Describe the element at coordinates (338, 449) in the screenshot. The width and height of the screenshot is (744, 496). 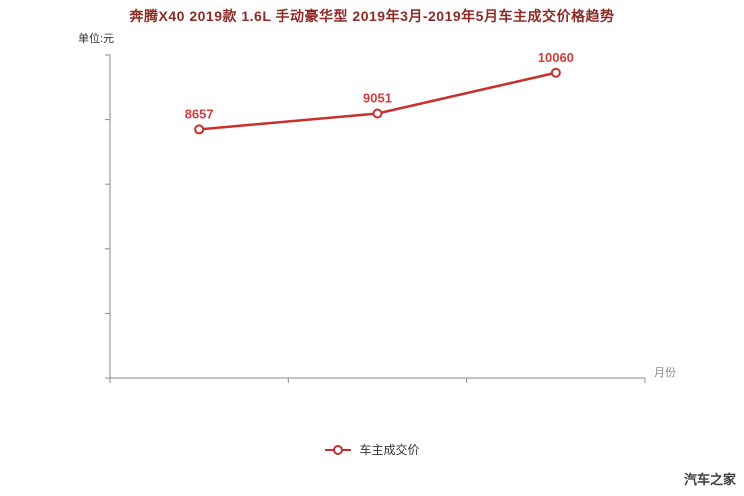
I see `legend-line-marker-icon` at that location.